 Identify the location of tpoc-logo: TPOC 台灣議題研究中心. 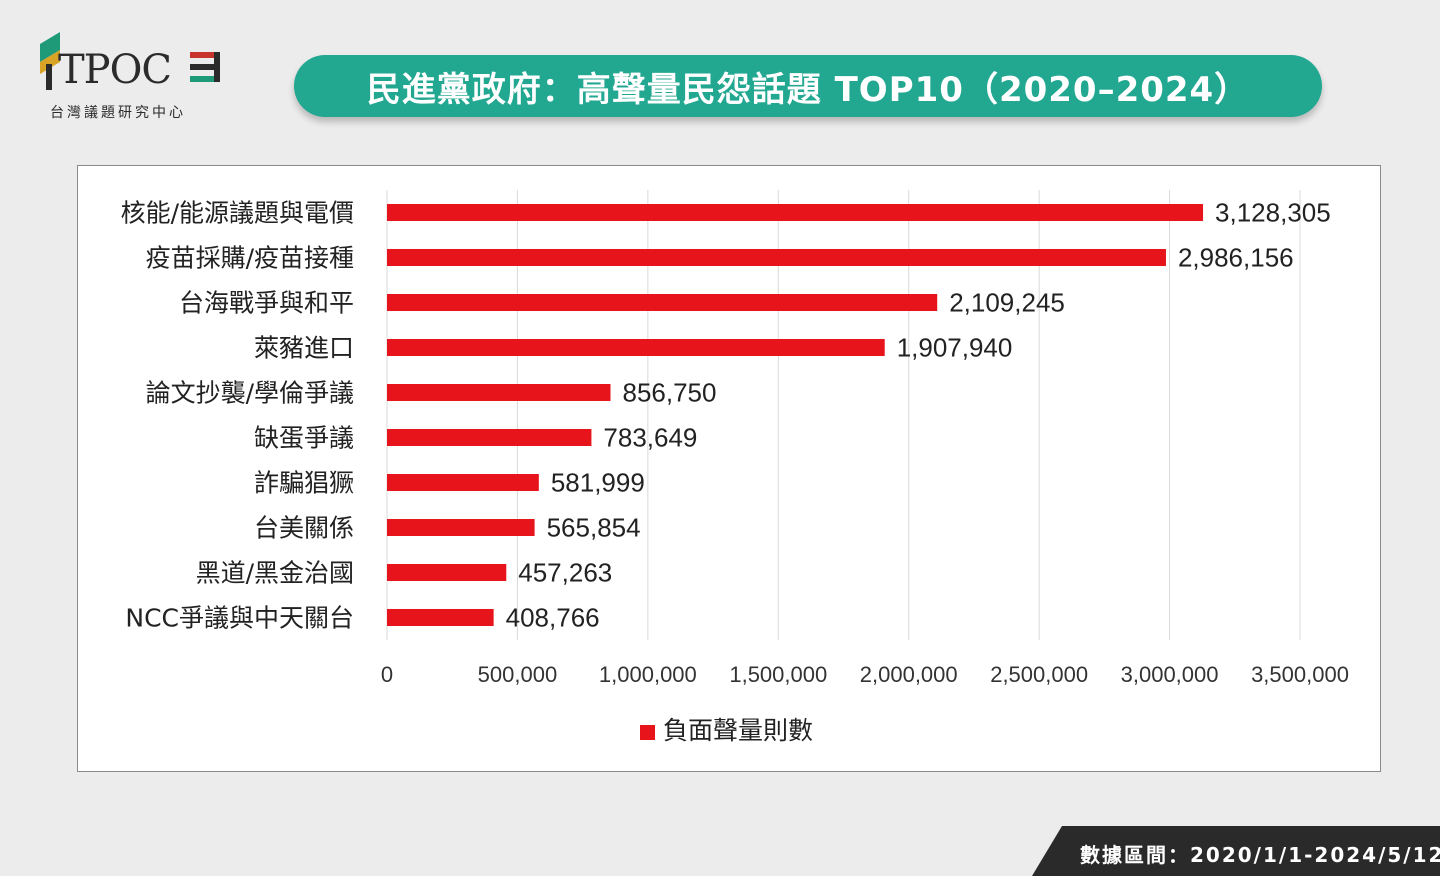
(136, 80).